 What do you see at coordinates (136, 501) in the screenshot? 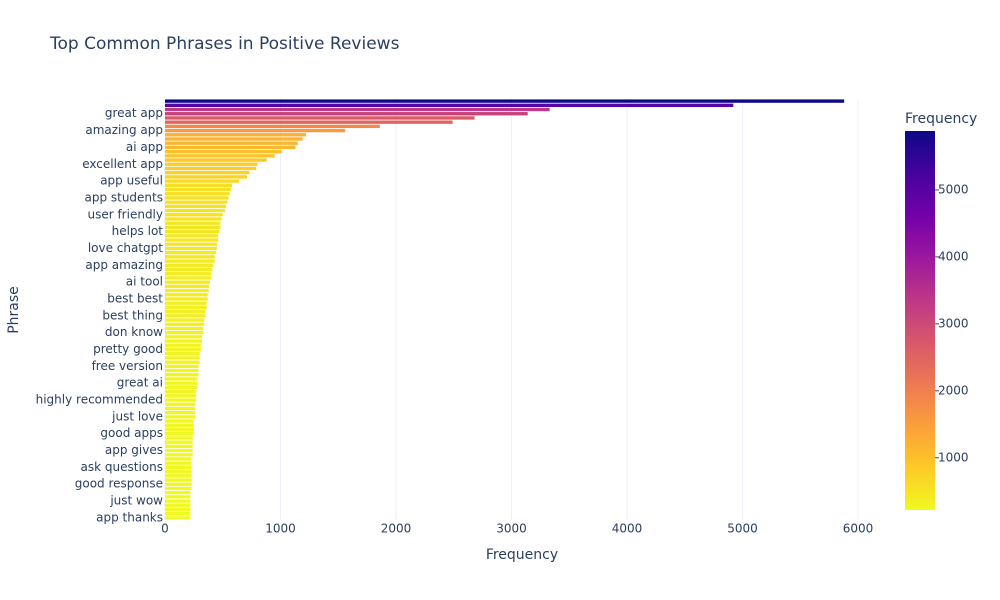
I see `y-tick-label: just wow` at bounding box center [136, 501].